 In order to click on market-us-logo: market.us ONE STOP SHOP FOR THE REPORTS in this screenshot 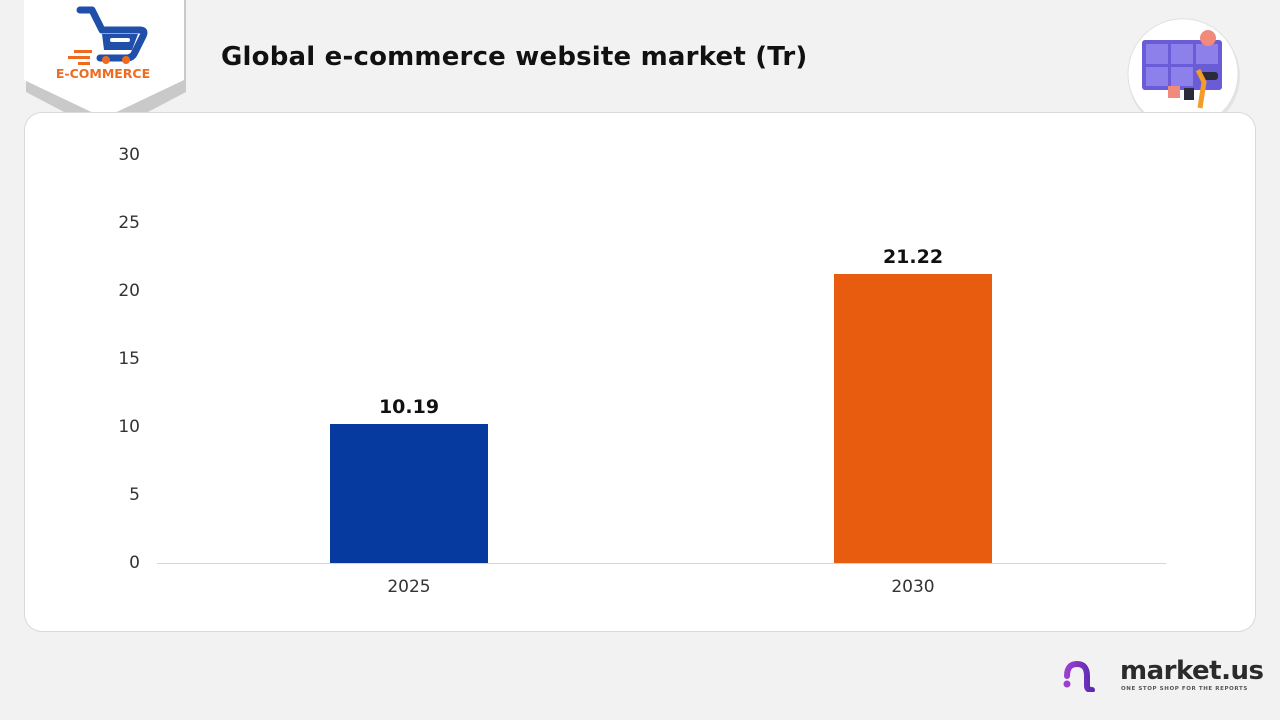, I will do `click(1163, 676)`.